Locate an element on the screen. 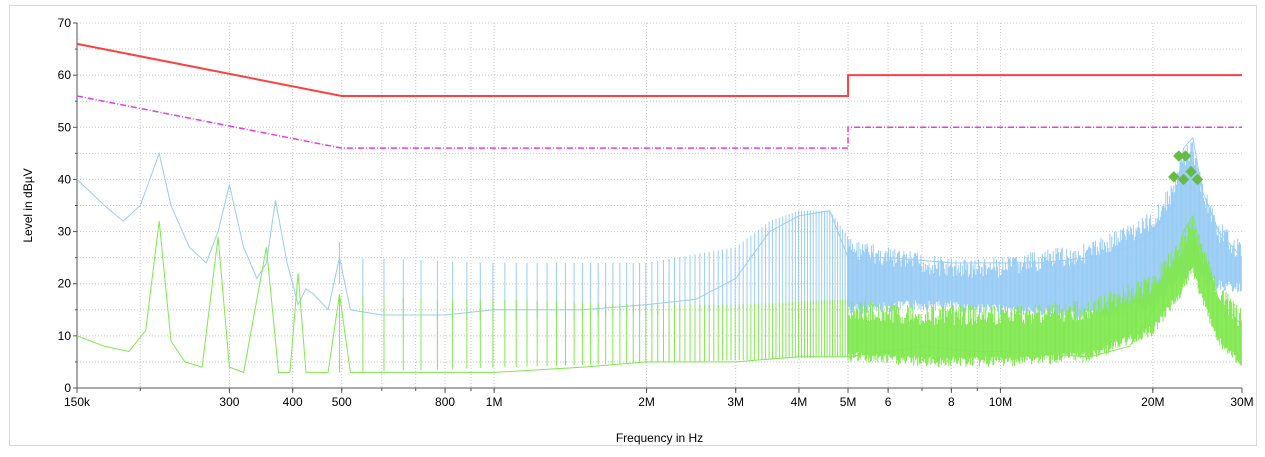  y-tick-label: 50 is located at coordinates (65, 127).